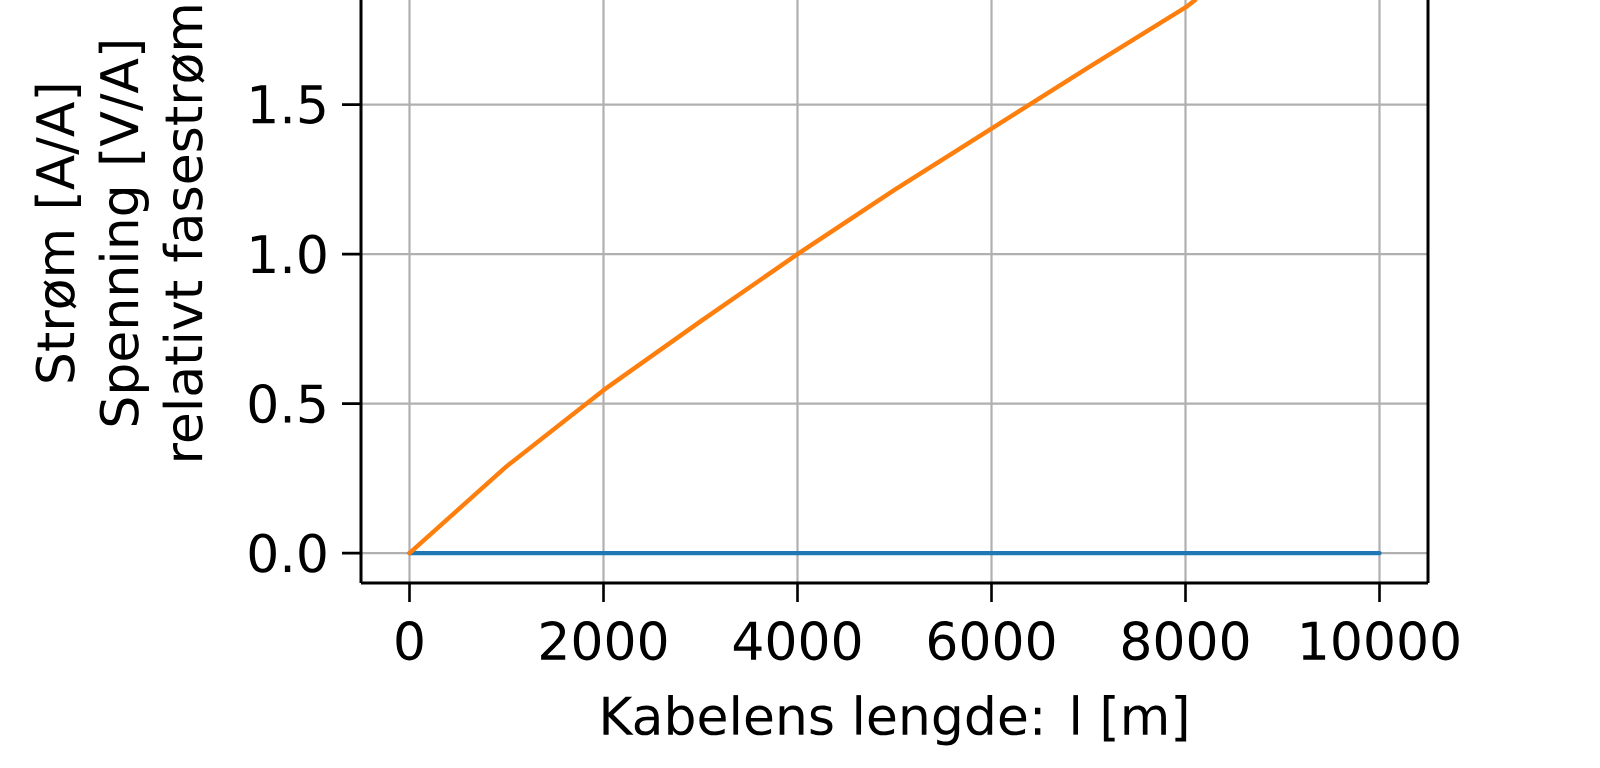 Image resolution: width=1600 pixels, height=768 pixels. What do you see at coordinates (797, 641) in the screenshot?
I see `x-tick-label: 4000` at bounding box center [797, 641].